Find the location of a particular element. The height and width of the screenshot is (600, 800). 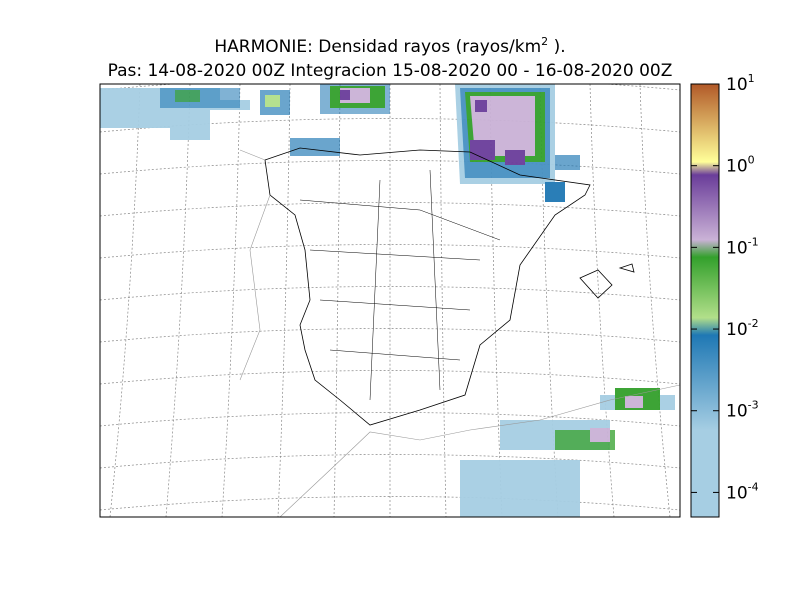

colorbar-tick-label: 10⁻² is located at coordinates (742, 328).